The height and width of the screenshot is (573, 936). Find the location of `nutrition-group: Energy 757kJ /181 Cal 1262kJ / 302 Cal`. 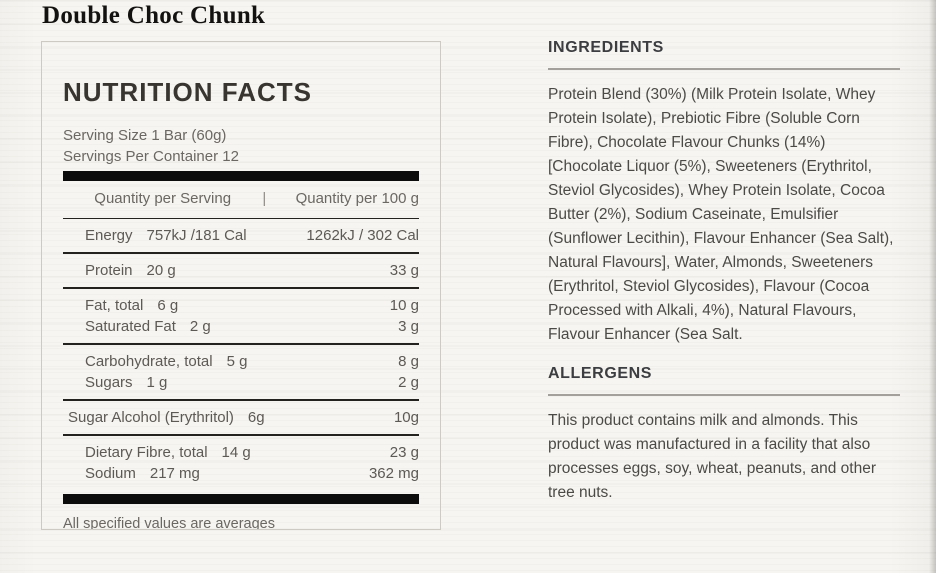

nutrition-group: Energy 757kJ /181 Cal 1262kJ / 302 Cal is located at coordinates (241, 236).